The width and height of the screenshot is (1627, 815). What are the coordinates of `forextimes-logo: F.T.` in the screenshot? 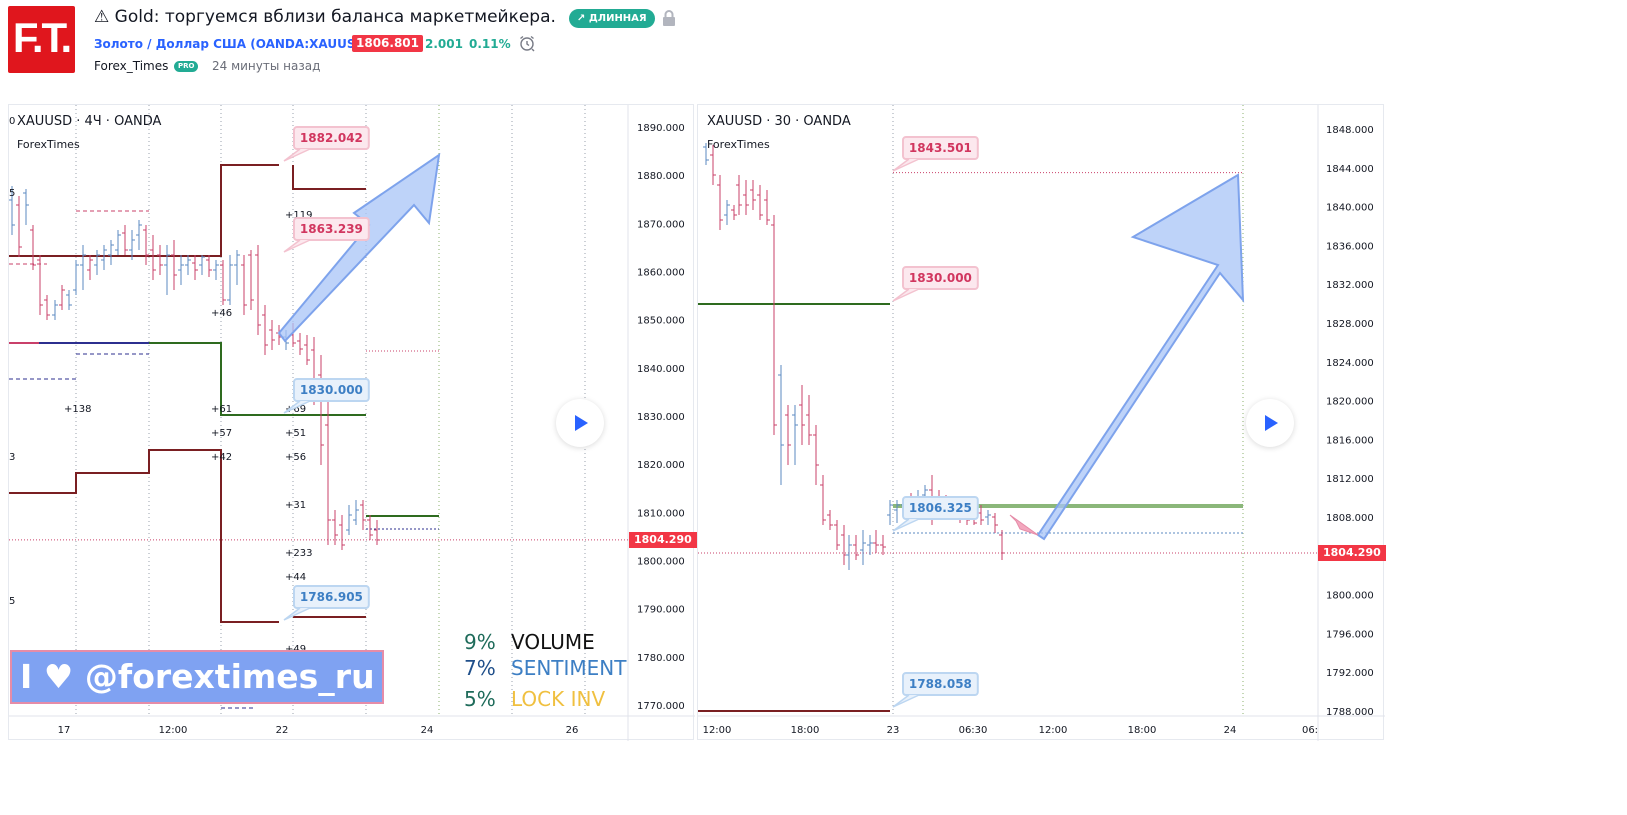 It's located at (41, 39).